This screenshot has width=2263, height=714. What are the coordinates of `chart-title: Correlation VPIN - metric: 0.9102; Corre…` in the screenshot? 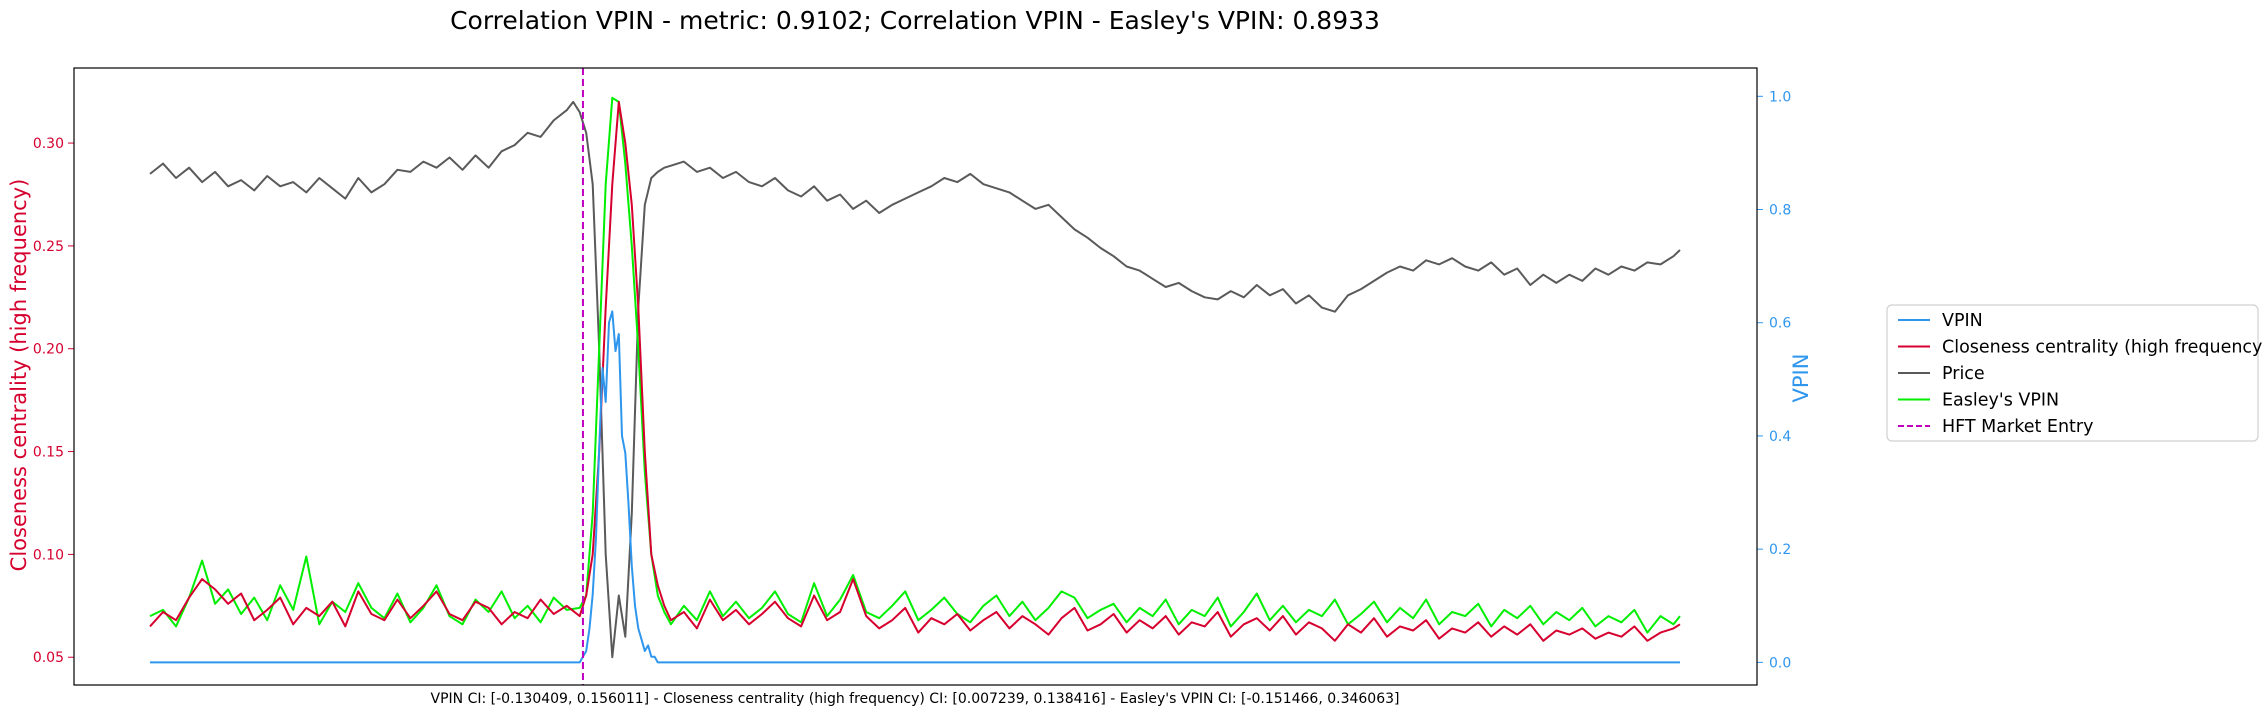 It's located at (915, 20).